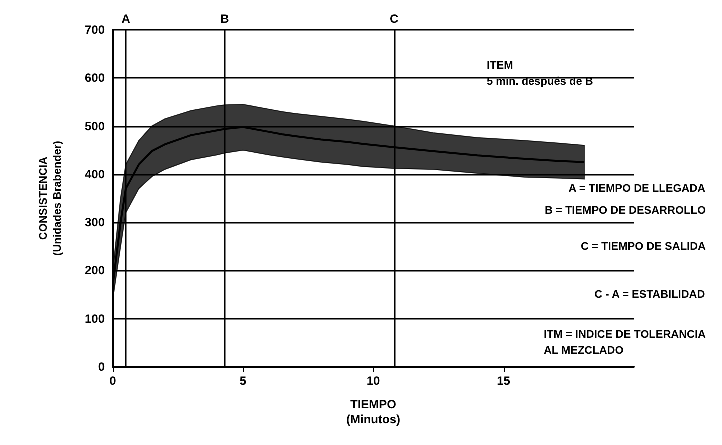  Describe the element at coordinates (95, 223) in the screenshot. I see `y-tick-label: 300` at that location.